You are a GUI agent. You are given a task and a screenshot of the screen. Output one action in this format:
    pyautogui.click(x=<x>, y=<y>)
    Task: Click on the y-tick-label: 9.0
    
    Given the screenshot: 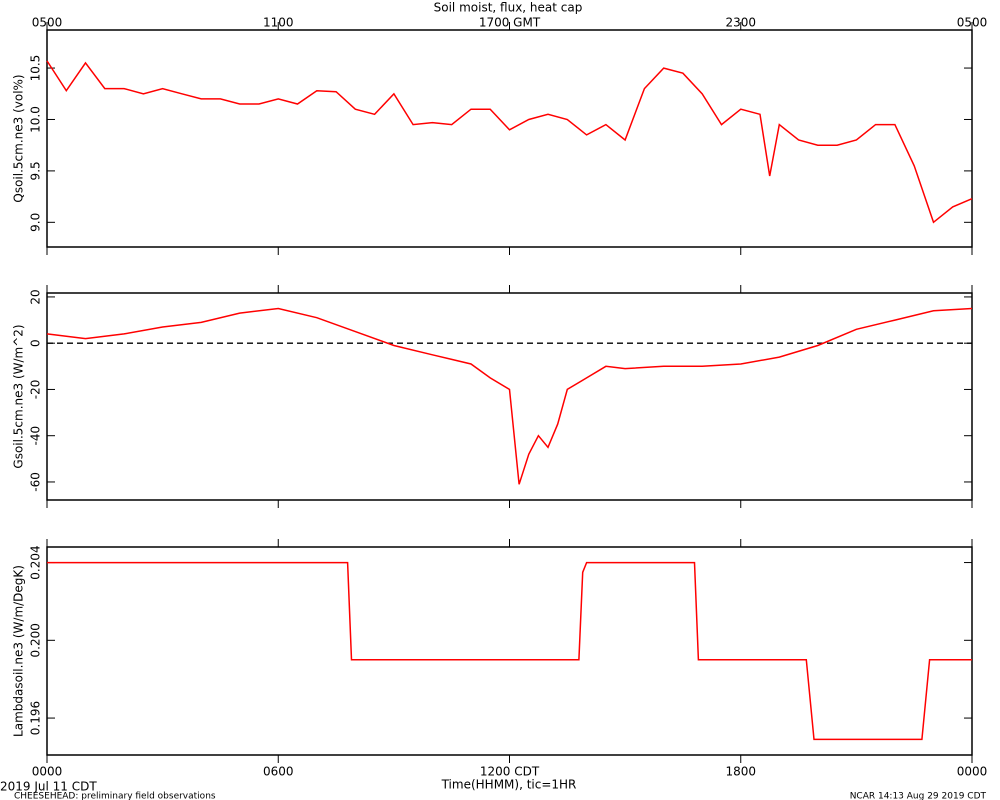 What is the action you would take?
    pyautogui.click(x=36, y=222)
    